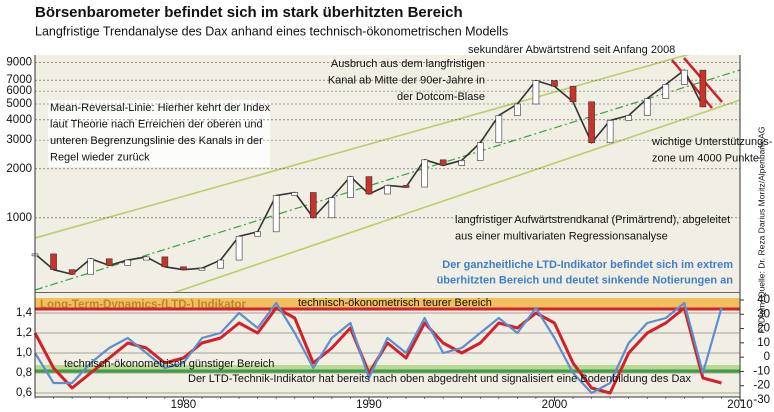 The width and height of the screenshot is (774, 412). What do you see at coordinates (19, 91) in the screenshot?
I see `y-tick-label: 6000` at bounding box center [19, 91].